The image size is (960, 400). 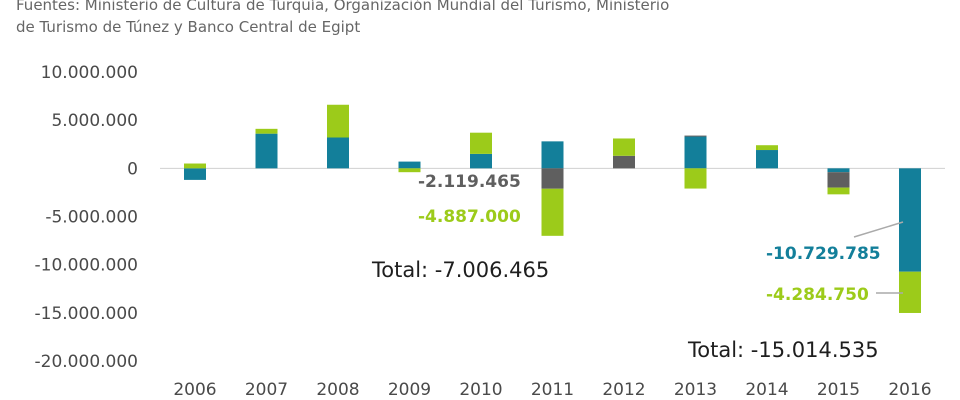 I want to click on x-tick-label: 2012, so click(x=623, y=390).